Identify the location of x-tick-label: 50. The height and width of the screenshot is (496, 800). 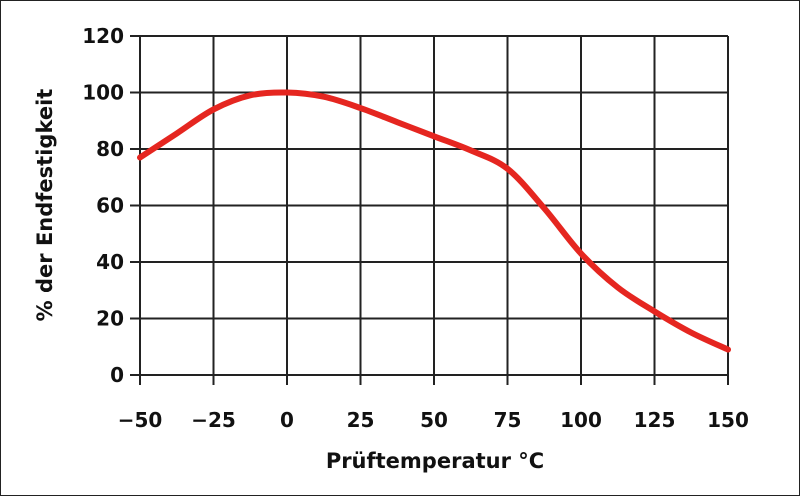
(434, 420).